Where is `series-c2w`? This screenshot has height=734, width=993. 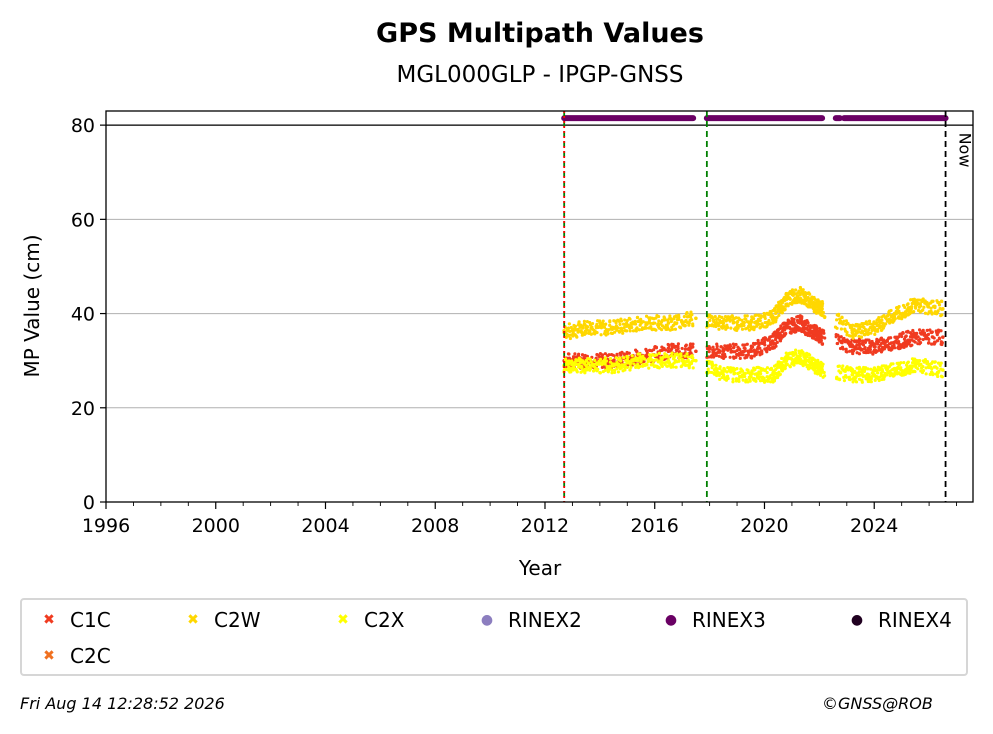
series-c2w is located at coordinates (753, 313).